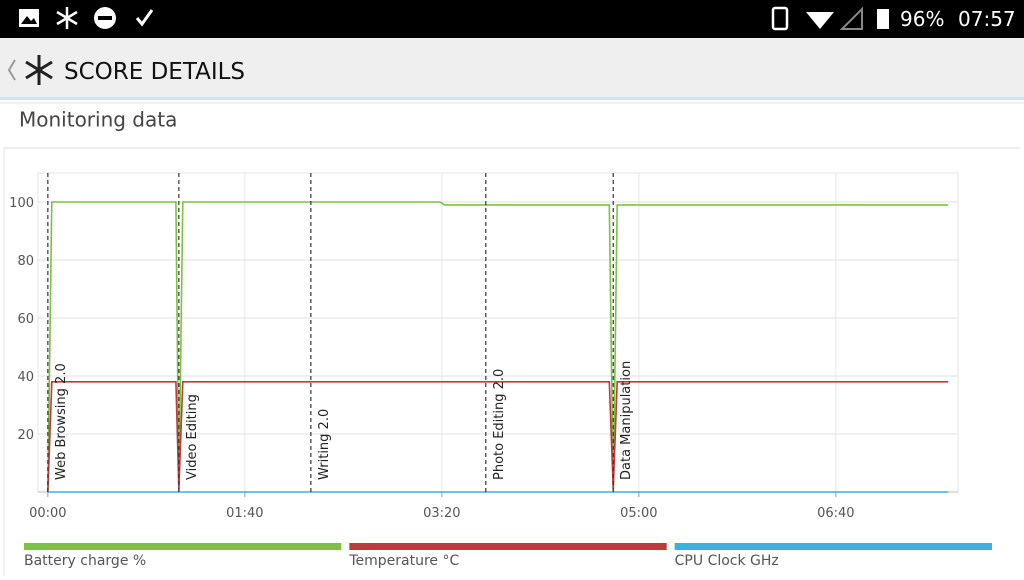 This screenshot has height=580, width=1024. Describe the element at coordinates (324, 444) in the screenshot. I see `annotation-label: Writing 2.0` at that location.